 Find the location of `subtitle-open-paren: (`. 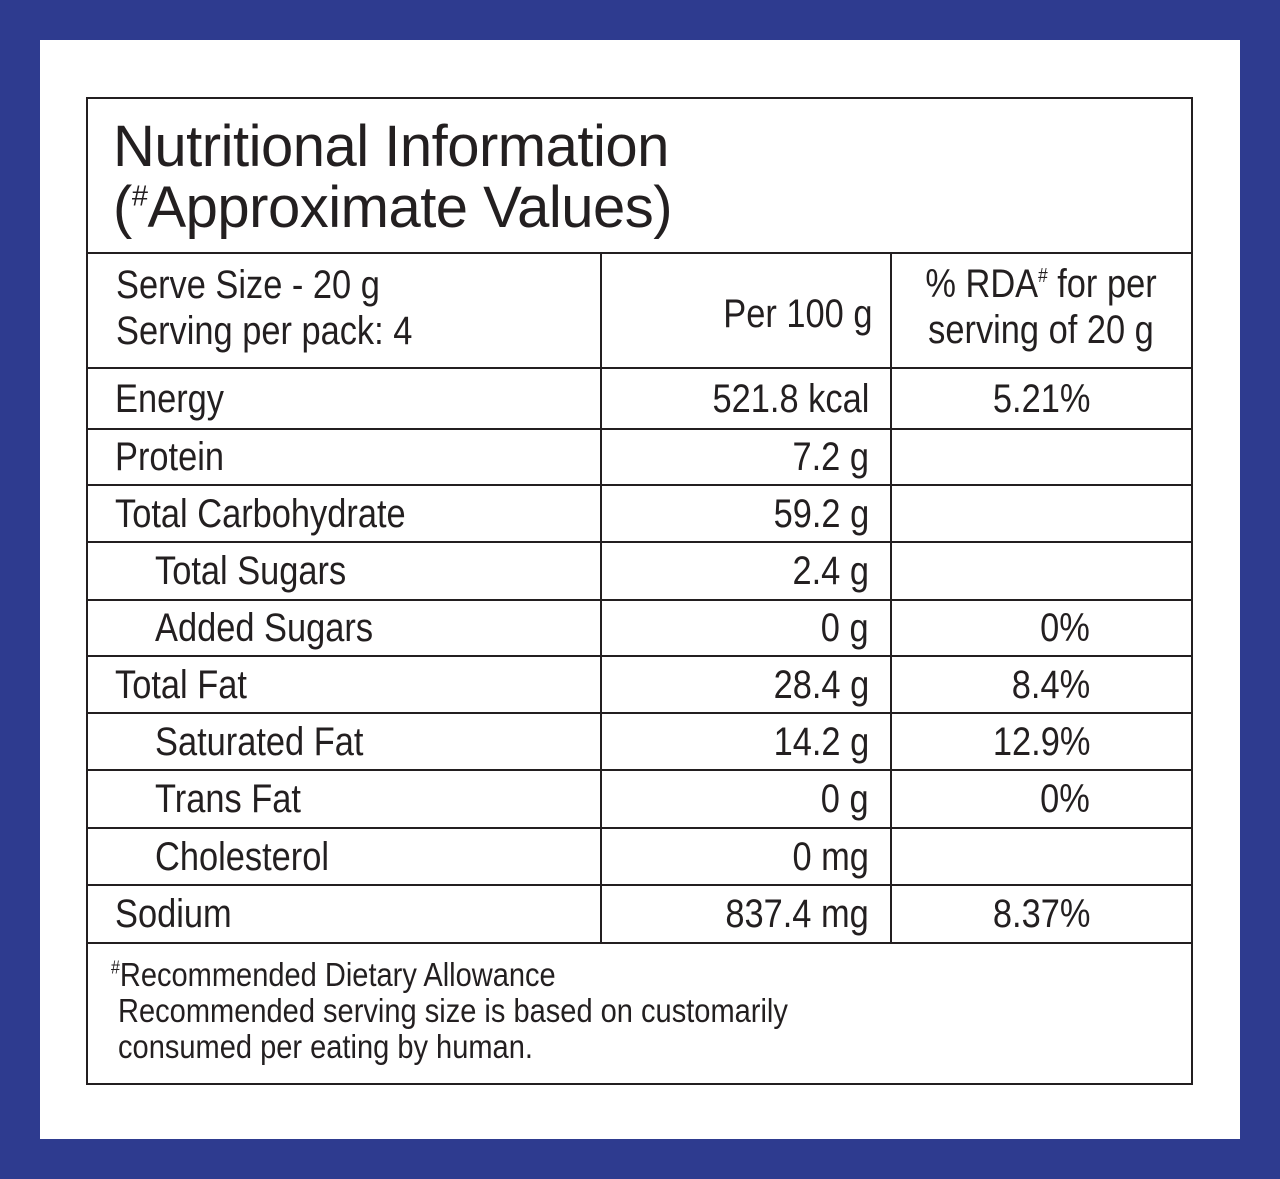

subtitle-open-paren: ( is located at coordinates (122, 207).